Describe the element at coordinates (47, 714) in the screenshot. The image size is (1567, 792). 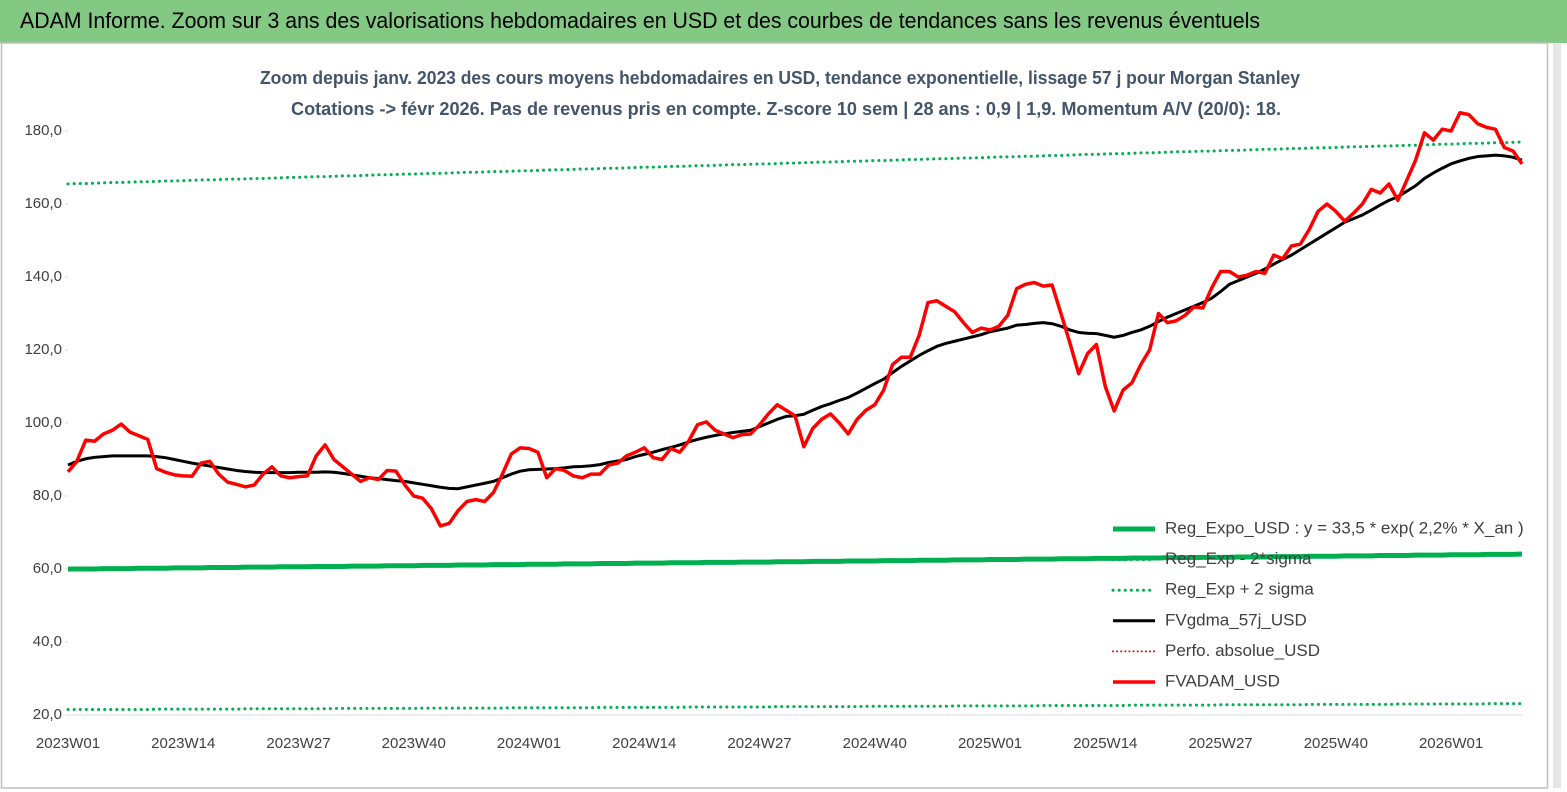
I see `y-tick-label: 20,0` at that location.